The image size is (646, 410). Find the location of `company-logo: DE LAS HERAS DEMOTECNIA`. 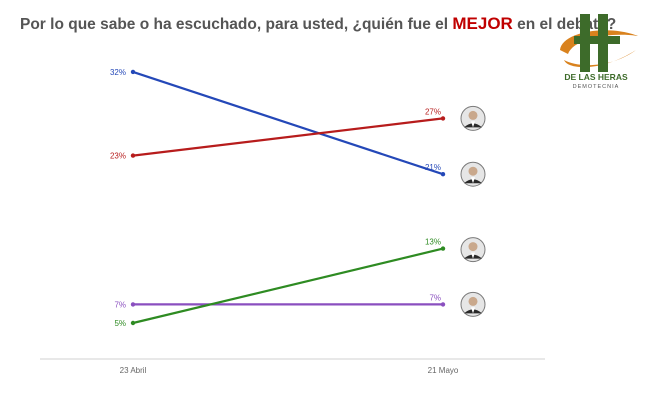

company-logo: DE LAS HERAS DEMOTECNIA is located at coordinates (597, 50).